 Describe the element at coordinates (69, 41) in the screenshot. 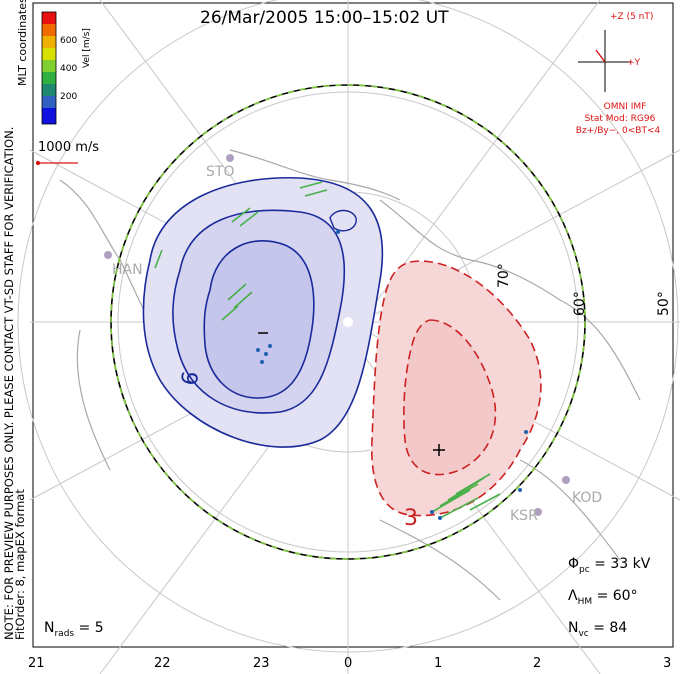

I see `colorbar-tick-600: 600` at that location.